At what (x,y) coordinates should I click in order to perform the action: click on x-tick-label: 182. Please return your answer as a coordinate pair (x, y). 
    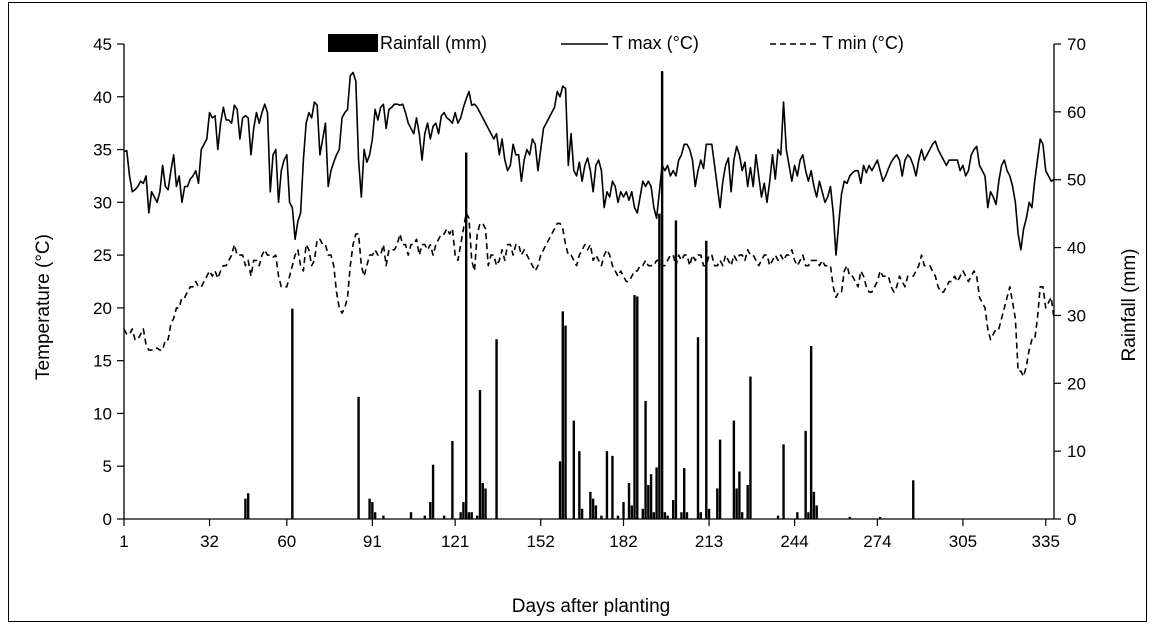
    Looking at the image, I should click on (623, 541).